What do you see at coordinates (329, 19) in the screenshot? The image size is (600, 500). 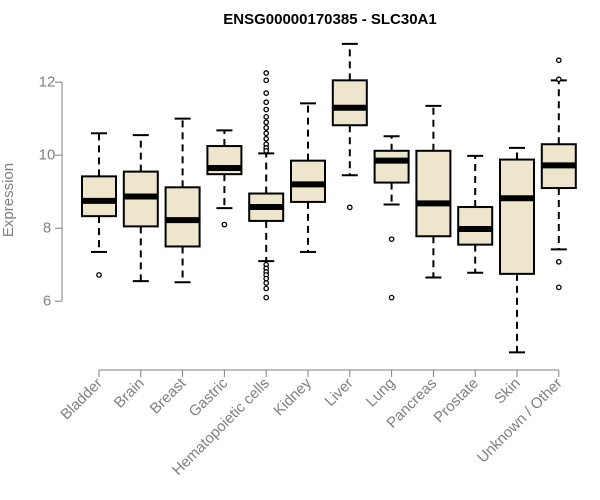 I see `chart-title: ENSG00000170385 - SLC30A1` at bounding box center [329, 19].